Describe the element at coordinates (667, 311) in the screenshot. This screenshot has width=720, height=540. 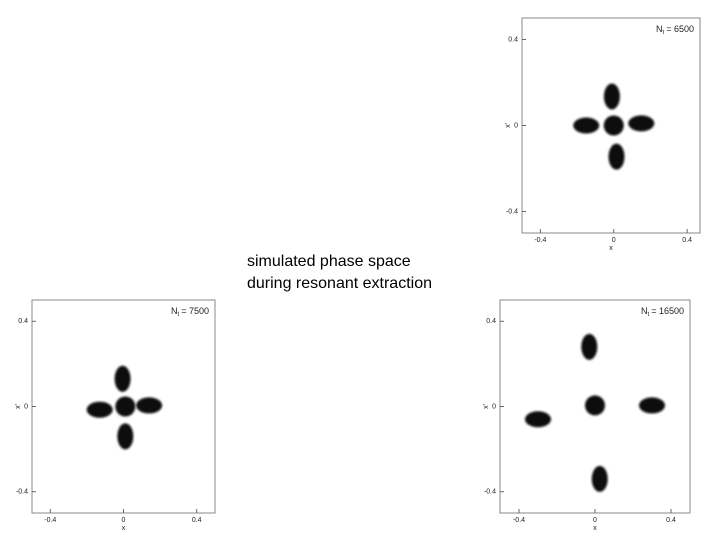
I see `annotation-part: = 16500` at that location.